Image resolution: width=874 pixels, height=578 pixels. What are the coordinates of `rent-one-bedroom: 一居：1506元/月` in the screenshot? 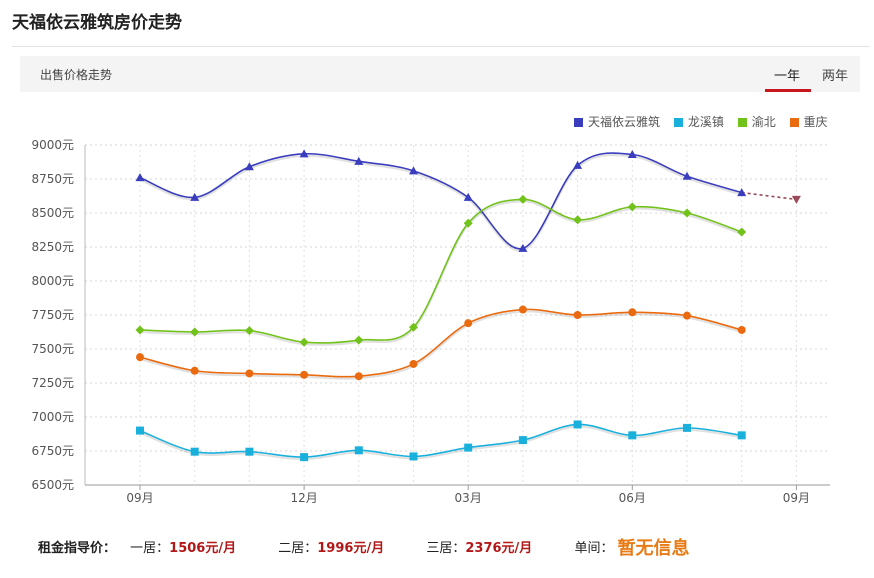 It's located at (183, 546).